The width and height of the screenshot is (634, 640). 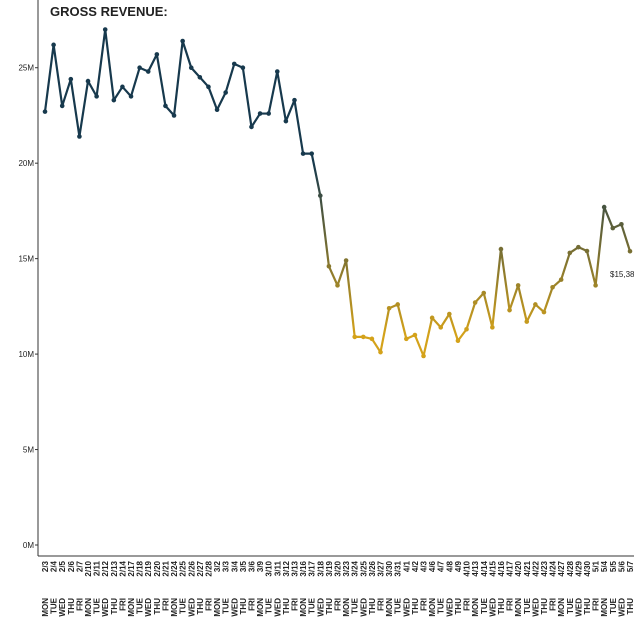 I want to click on x-tick-label: 3/2, so click(x=217, y=566).